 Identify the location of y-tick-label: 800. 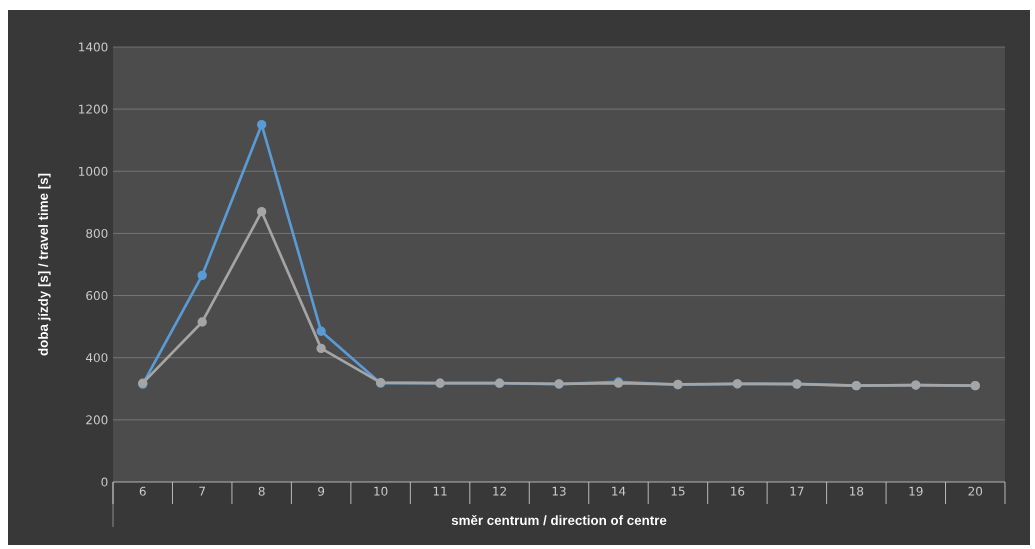
(97, 233).